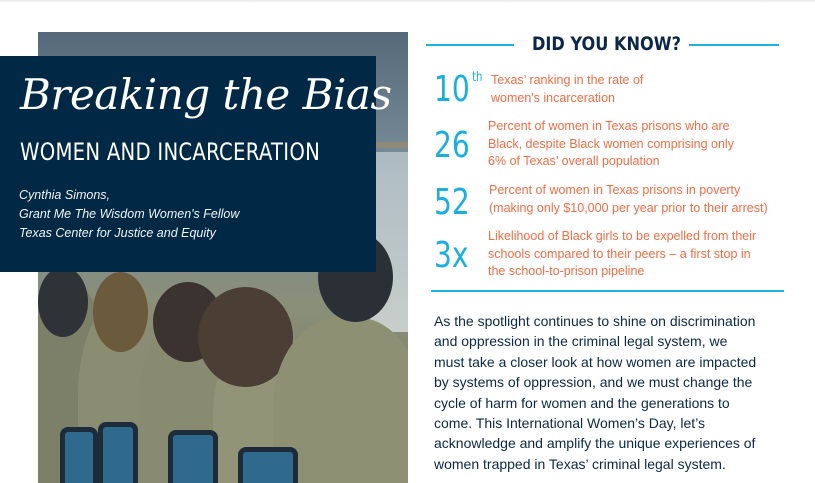 Image resolution: width=815 pixels, height=483 pixels. Describe the element at coordinates (407, 1) in the screenshot. I see `top-shadow` at that location.